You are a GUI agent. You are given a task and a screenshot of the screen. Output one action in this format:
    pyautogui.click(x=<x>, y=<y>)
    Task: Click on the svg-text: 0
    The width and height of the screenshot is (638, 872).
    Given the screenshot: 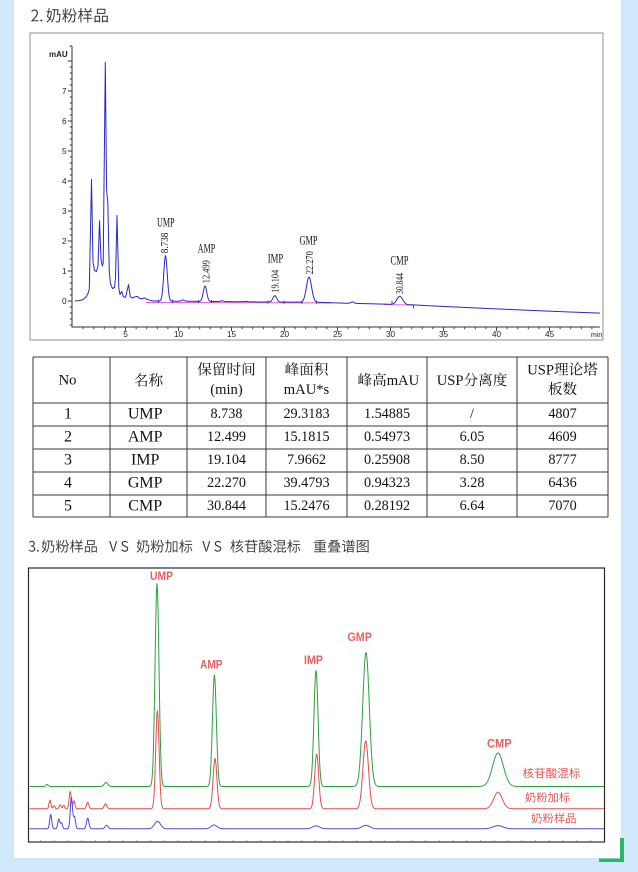 What is the action you would take?
    pyautogui.click(x=64, y=301)
    